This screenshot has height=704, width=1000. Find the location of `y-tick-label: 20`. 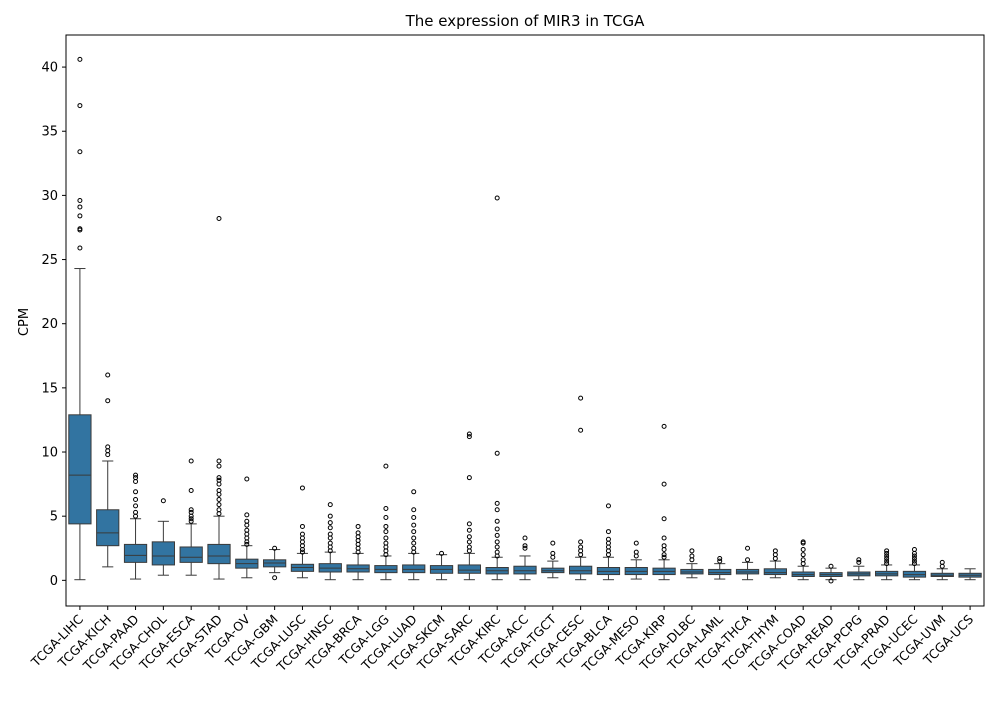

y-tick-label: 20 is located at coordinates (49, 324).